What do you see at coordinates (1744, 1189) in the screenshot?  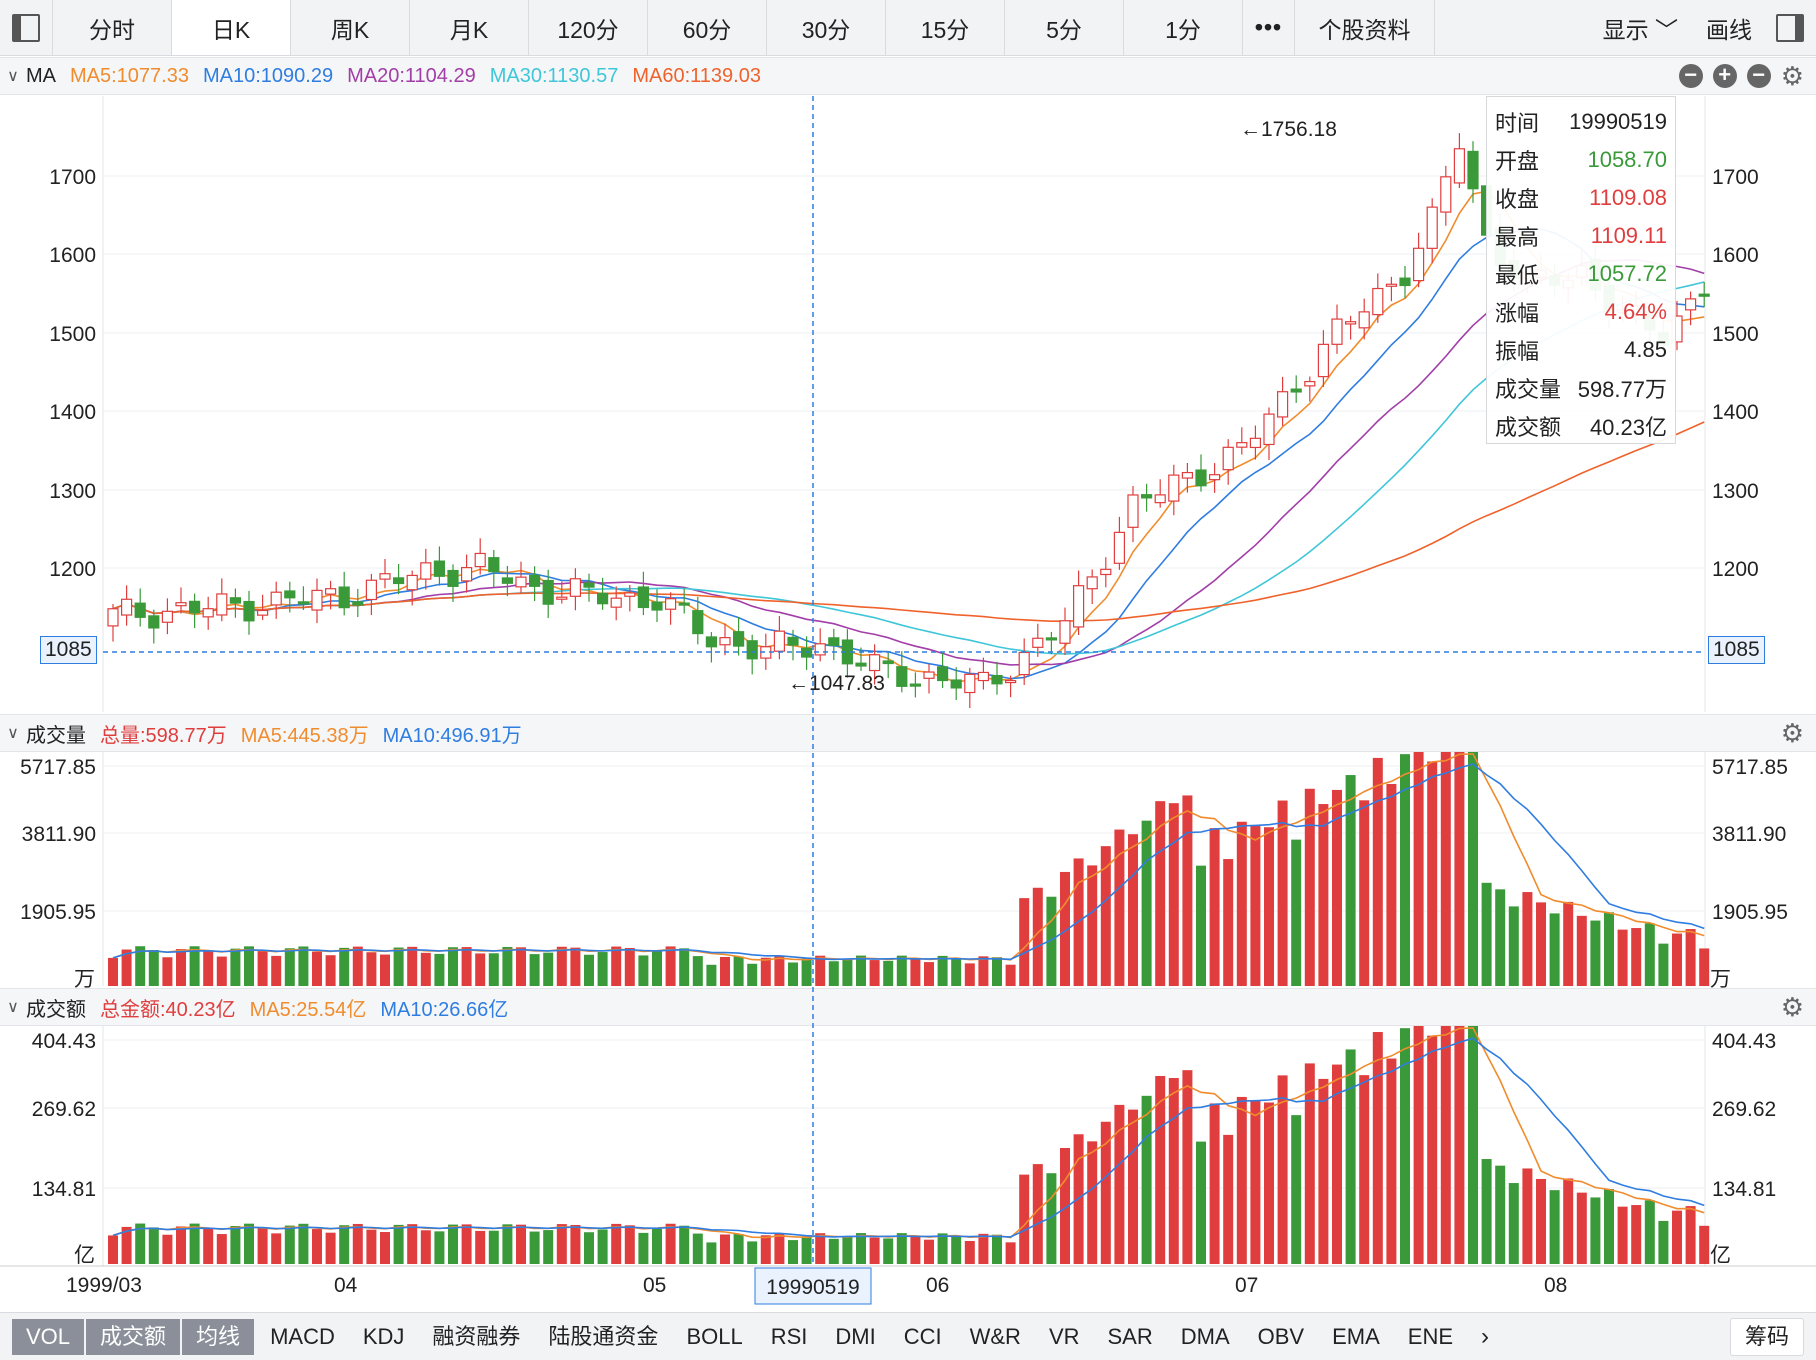 I see `amount-y-label-right: 134.81` at bounding box center [1744, 1189].